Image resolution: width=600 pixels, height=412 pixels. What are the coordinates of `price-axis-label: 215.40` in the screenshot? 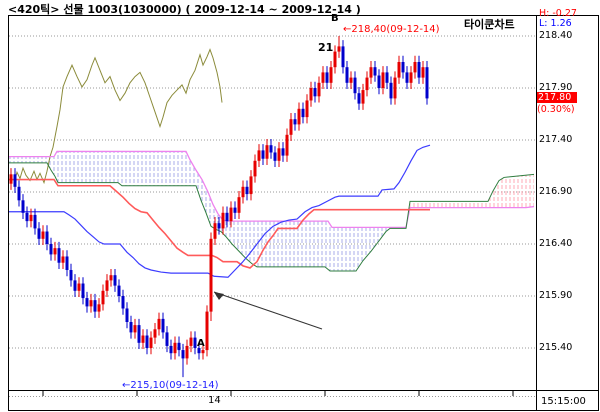 It's located at (556, 347).